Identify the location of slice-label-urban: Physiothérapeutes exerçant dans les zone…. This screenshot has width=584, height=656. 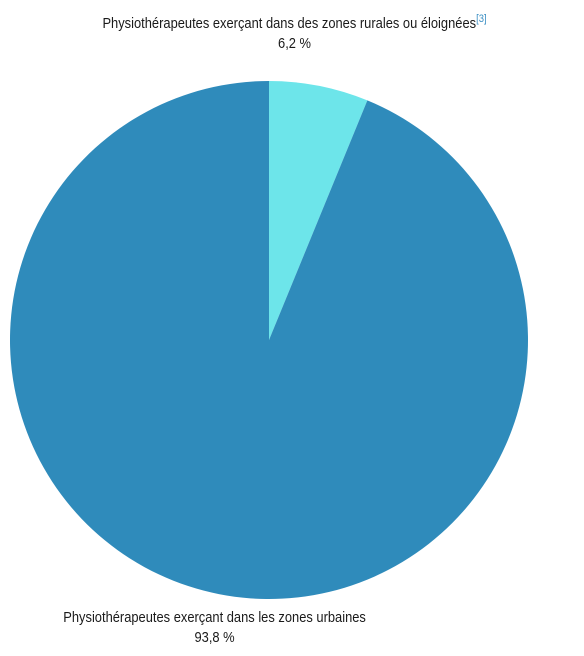
(215, 628).